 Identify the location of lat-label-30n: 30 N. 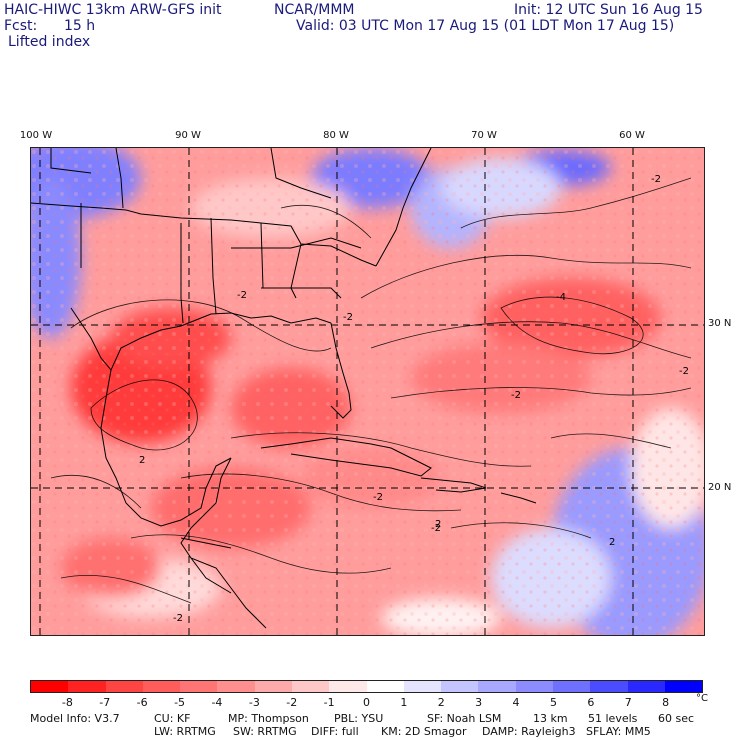
(720, 323).